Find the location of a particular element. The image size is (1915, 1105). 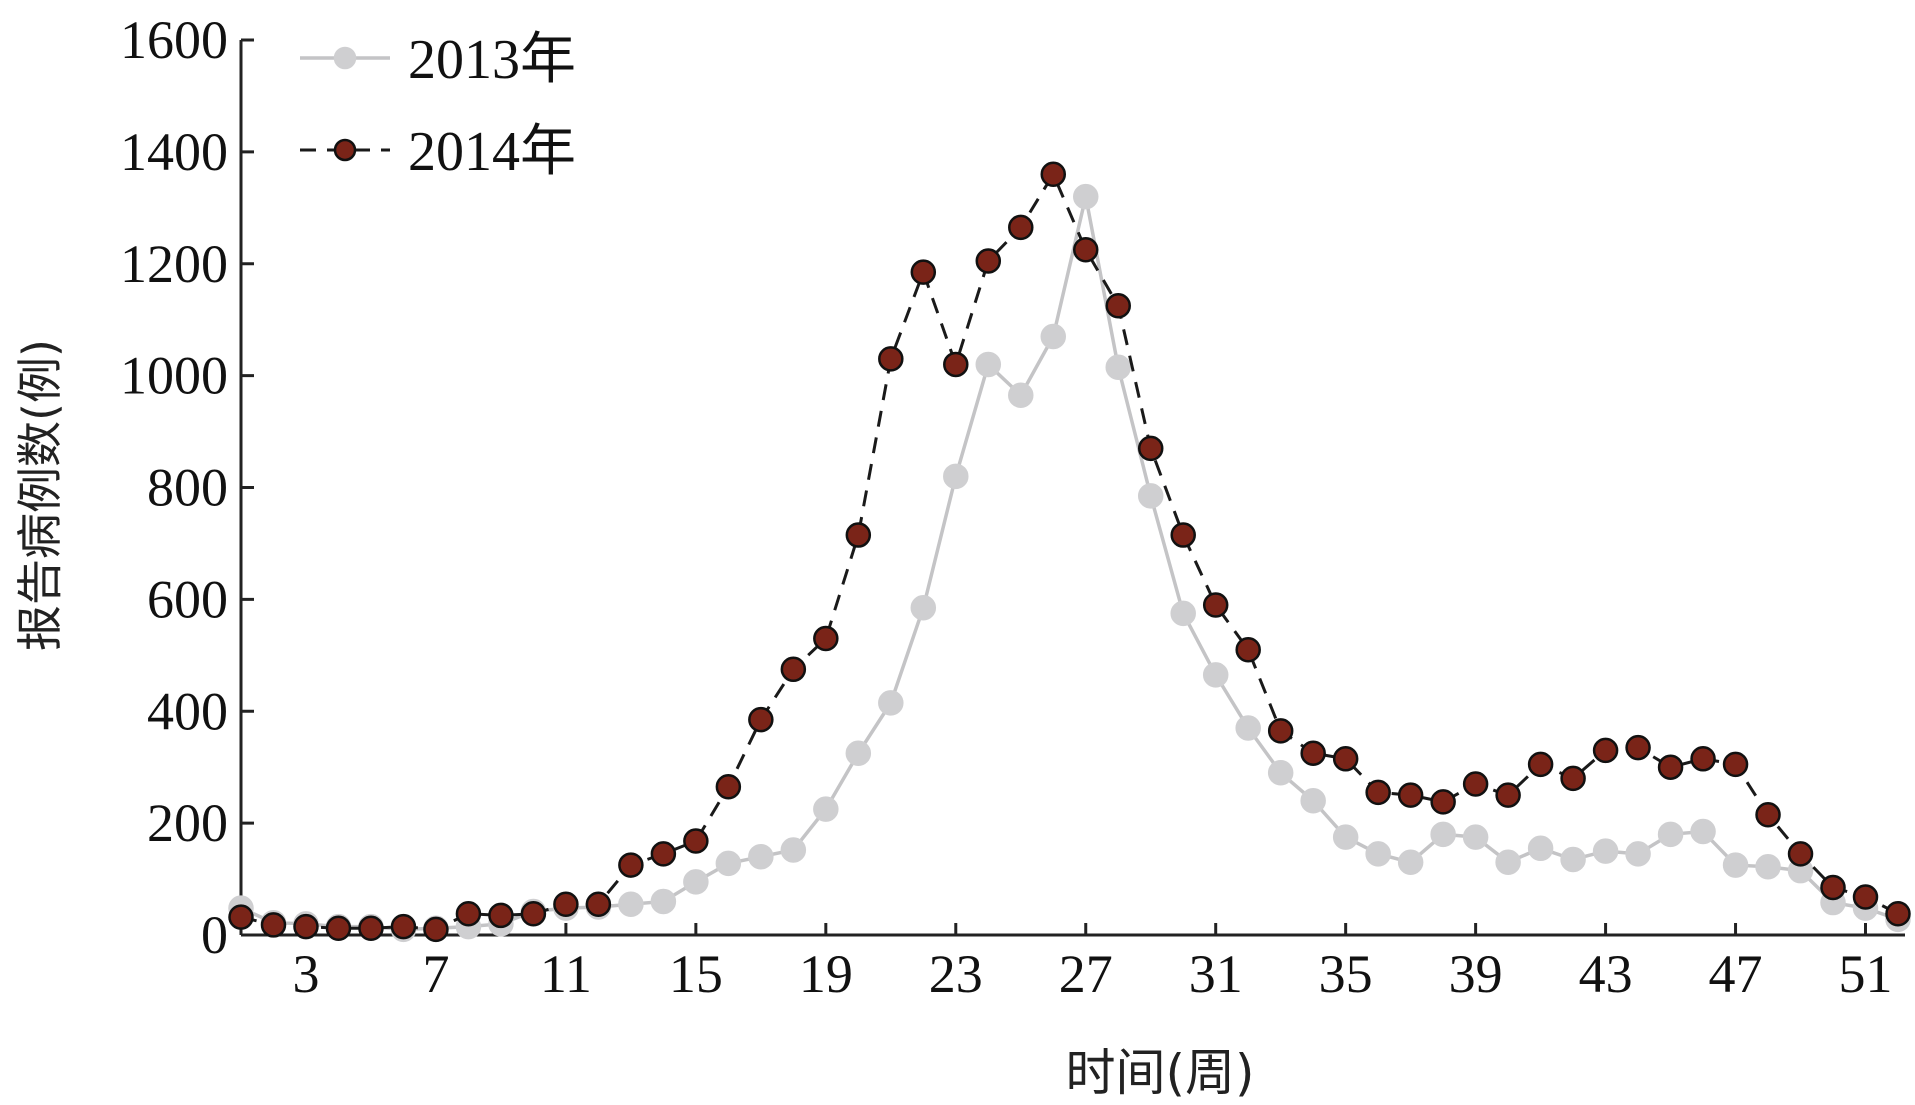

x-tick-label: 35 is located at coordinates (1346, 974).